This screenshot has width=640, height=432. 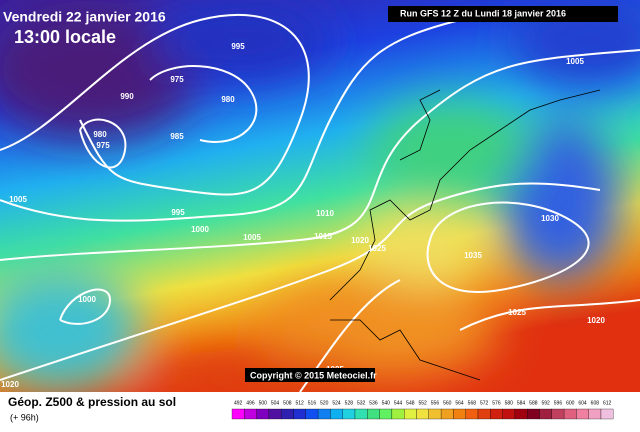 I want to click on footer-title: Géop. Z500 & pression au sol, so click(x=92, y=402).